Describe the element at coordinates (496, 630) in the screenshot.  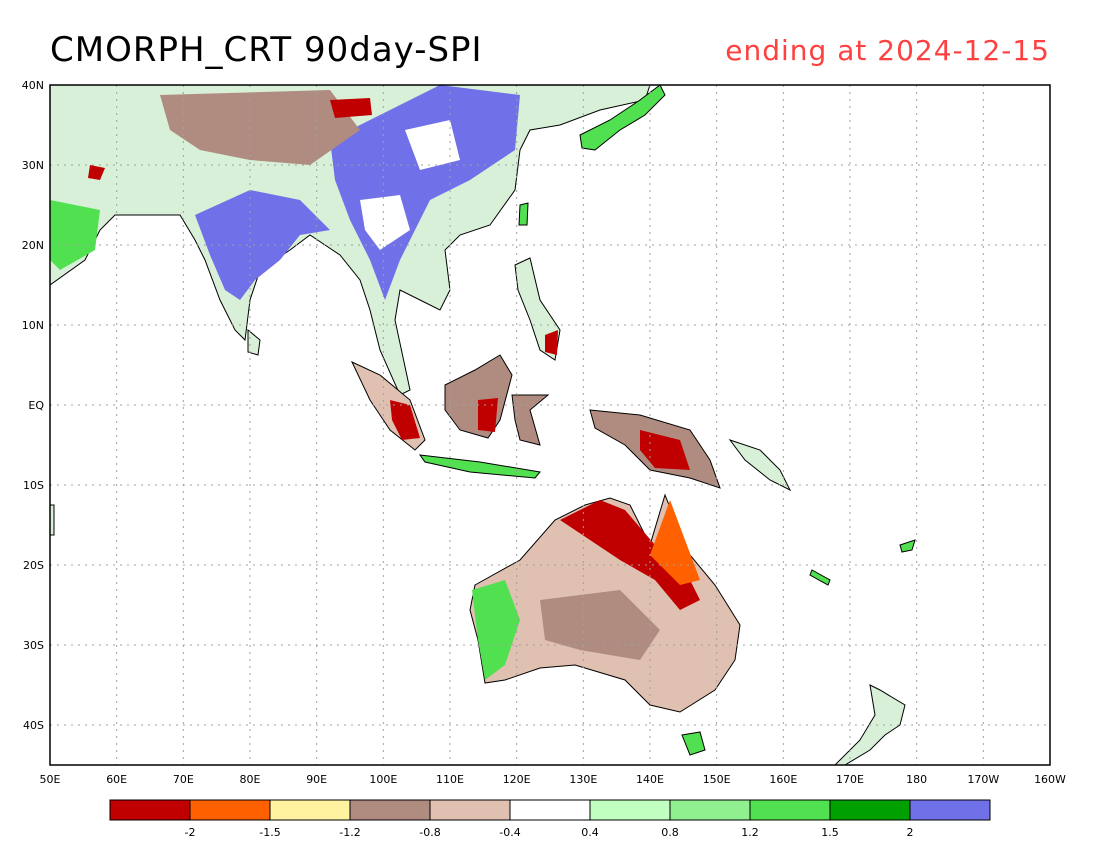
I see `australia-wet-west` at that location.